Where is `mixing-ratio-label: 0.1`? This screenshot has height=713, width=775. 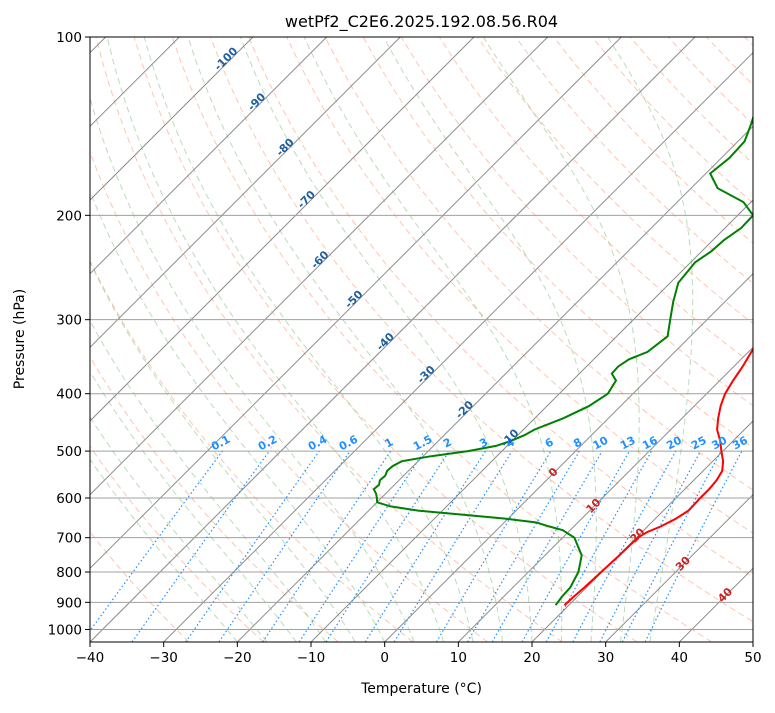
mixing-ratio-label: 0.1 is located at coordinates (220, 443).